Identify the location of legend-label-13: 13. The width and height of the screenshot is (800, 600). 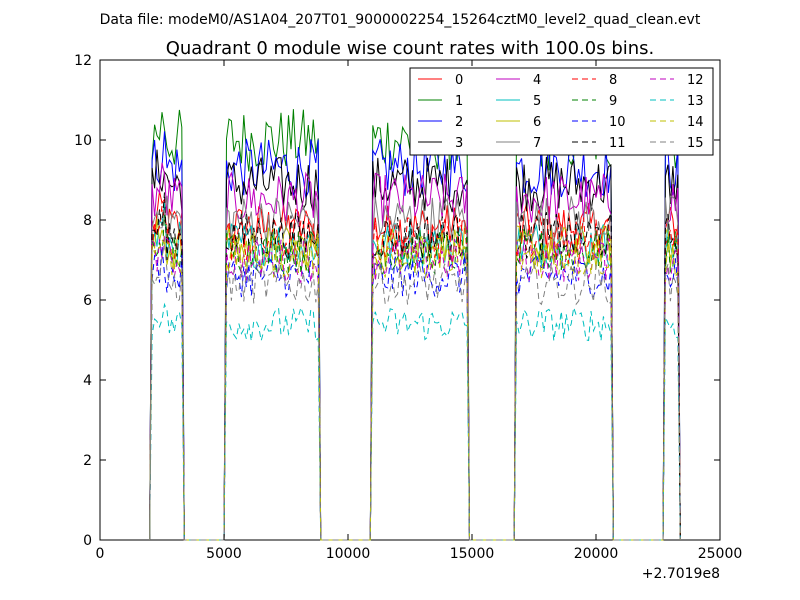
(695, 101).